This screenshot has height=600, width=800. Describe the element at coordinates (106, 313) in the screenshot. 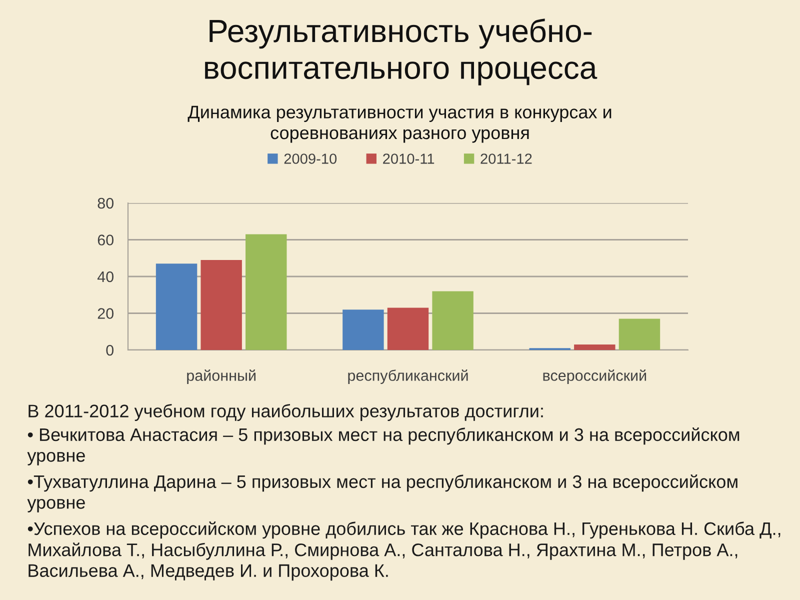

I see `y-tick-label: 20` at that location.